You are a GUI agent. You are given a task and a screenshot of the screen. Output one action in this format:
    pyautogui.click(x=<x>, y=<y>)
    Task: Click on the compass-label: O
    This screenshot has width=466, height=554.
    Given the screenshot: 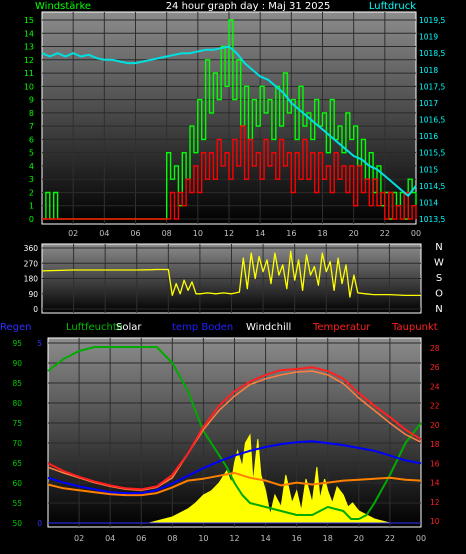 What is the action you would take?
    pyautogui.click(x=439, y=294)
    